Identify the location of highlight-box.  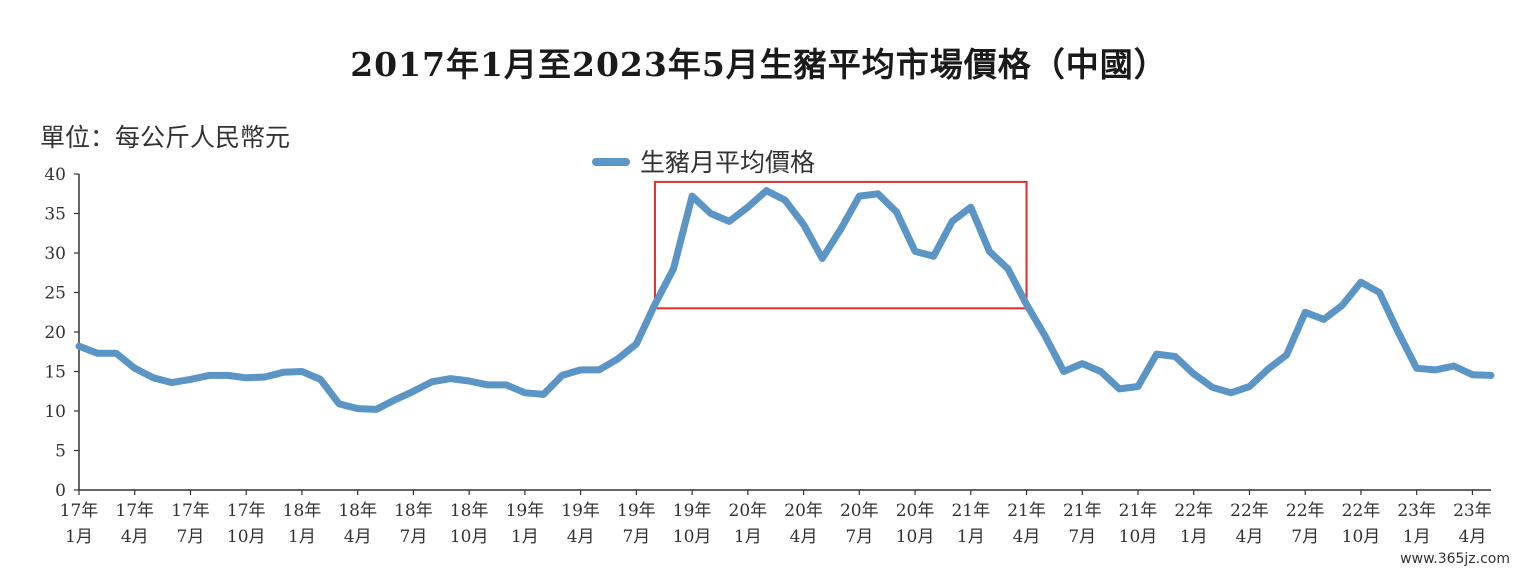
(840, 245).